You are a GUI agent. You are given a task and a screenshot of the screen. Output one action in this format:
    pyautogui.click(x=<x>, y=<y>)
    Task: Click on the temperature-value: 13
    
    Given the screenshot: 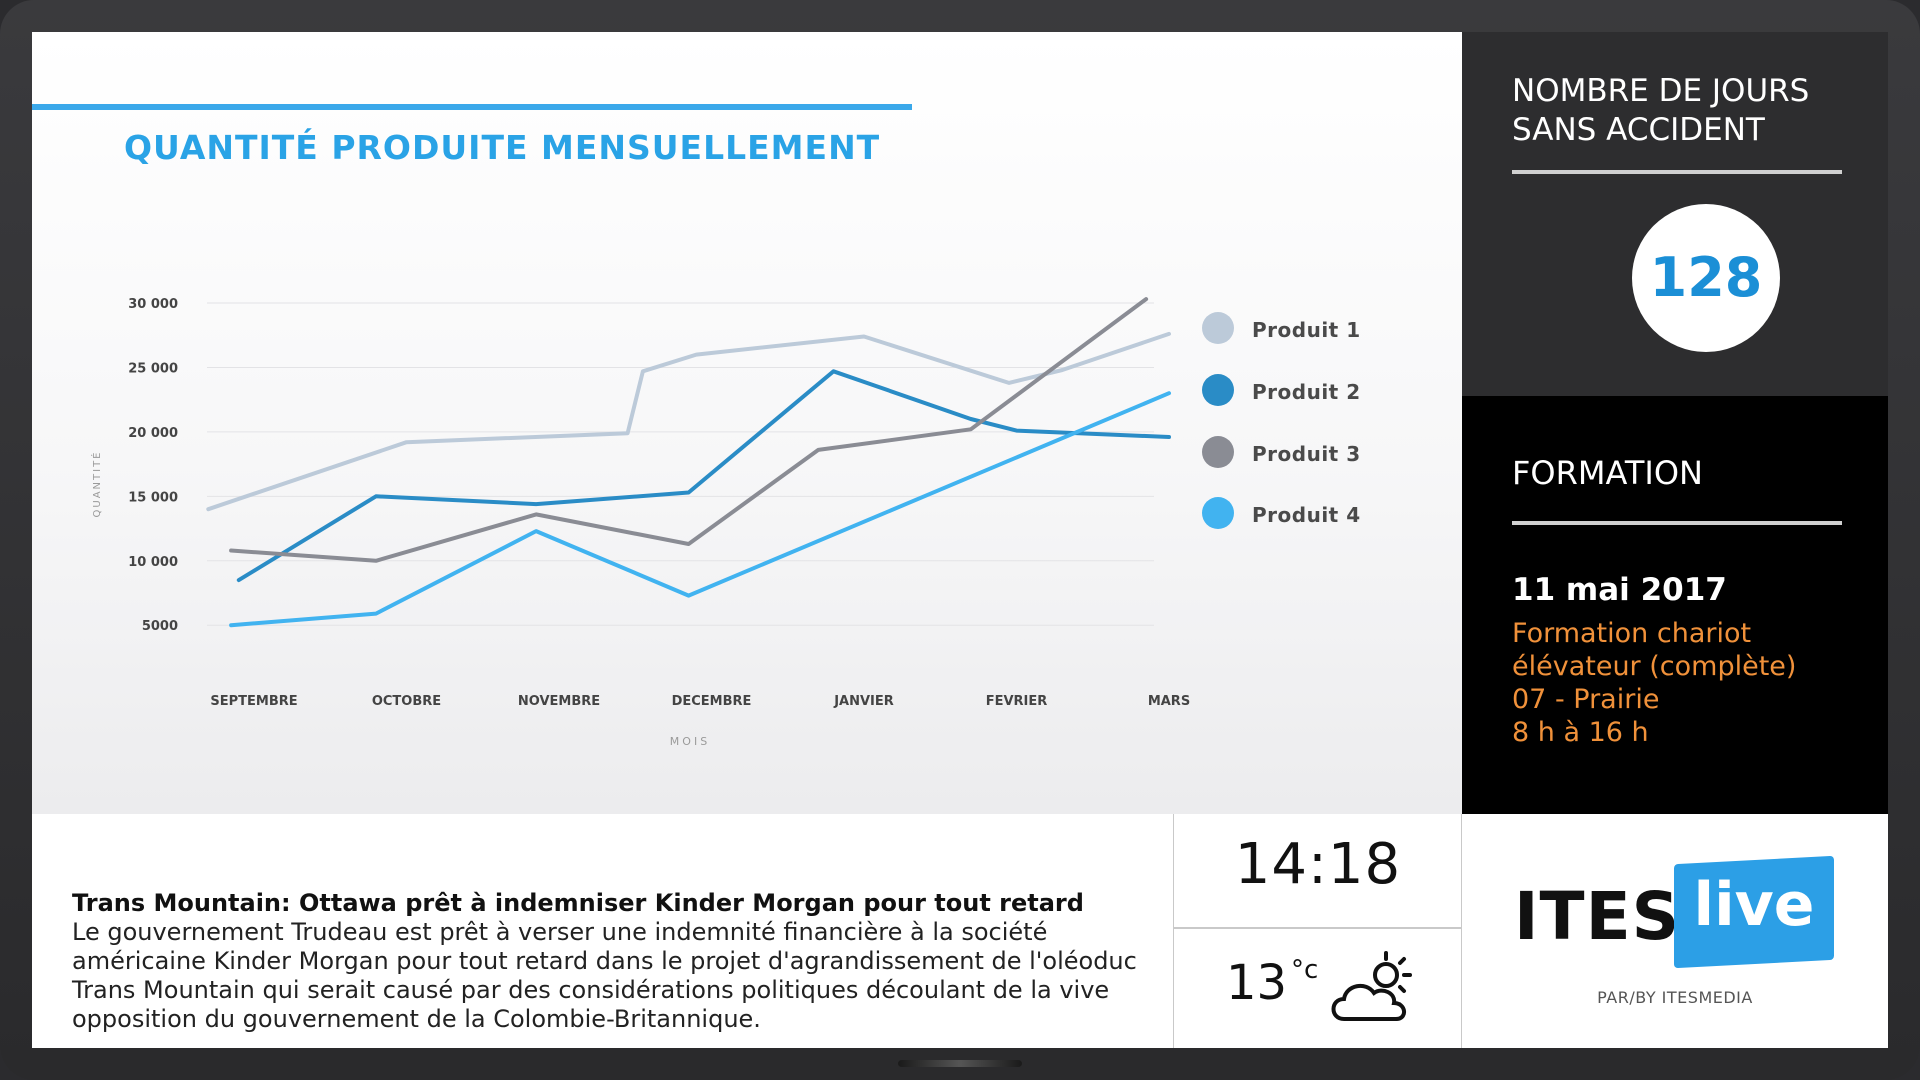 What is the action you would take?
    pyautogui.click(x=1257, y=983)
    